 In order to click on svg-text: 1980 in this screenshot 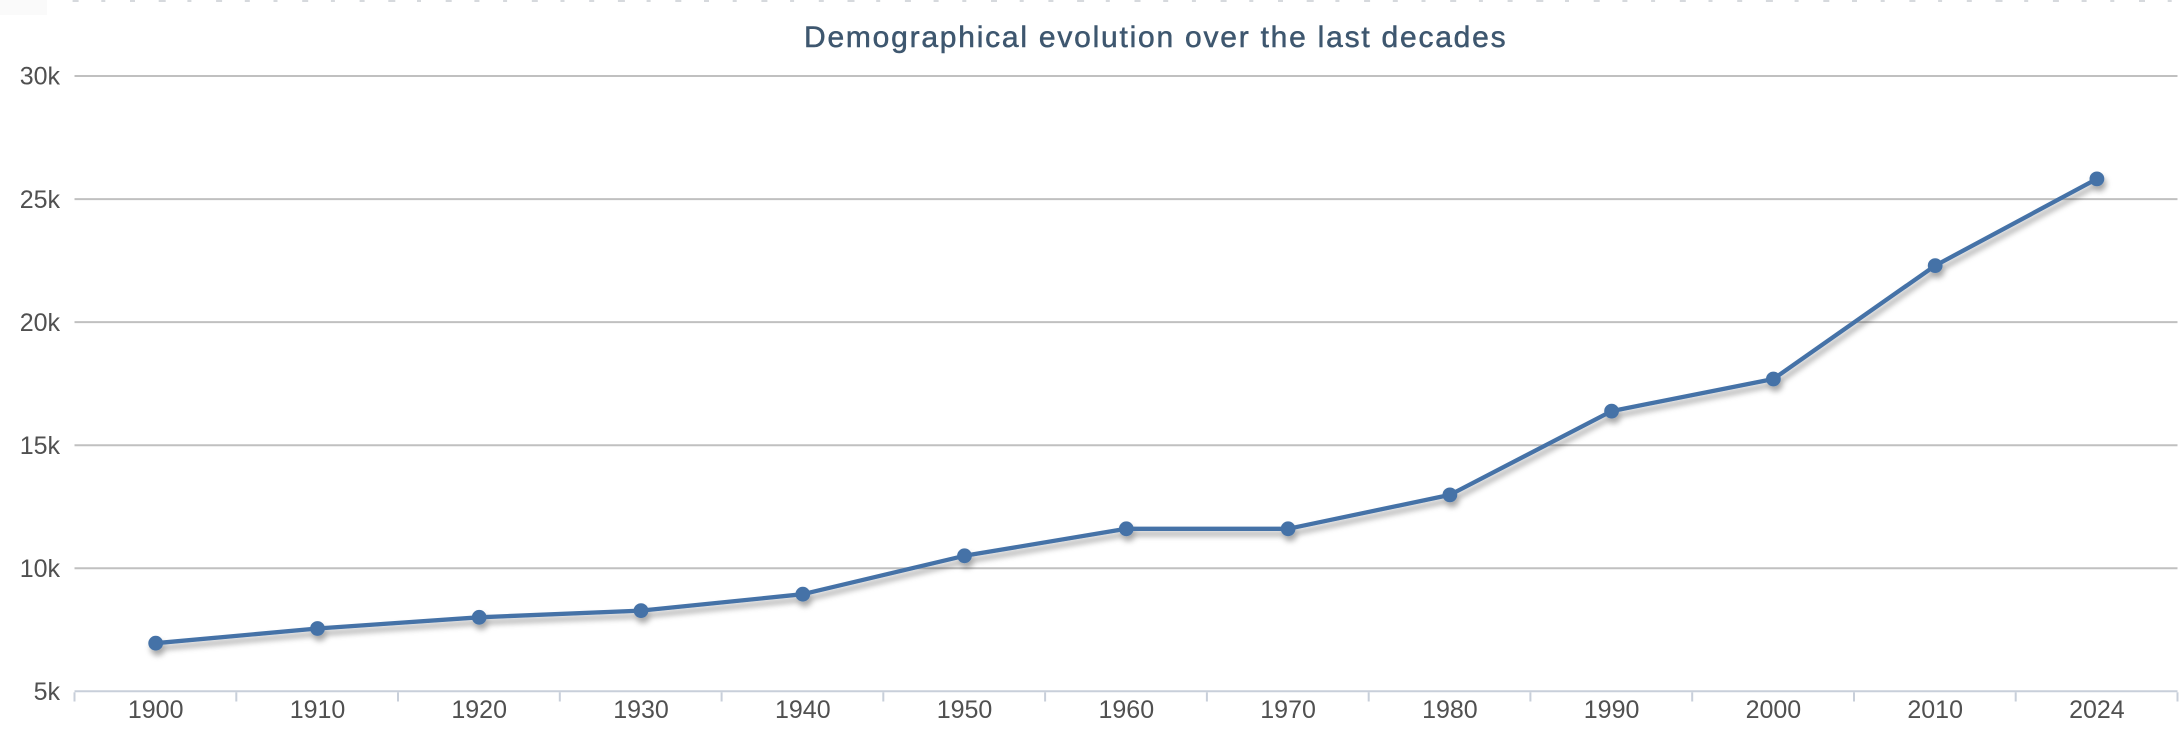, I will do `click(1450, 710)`.